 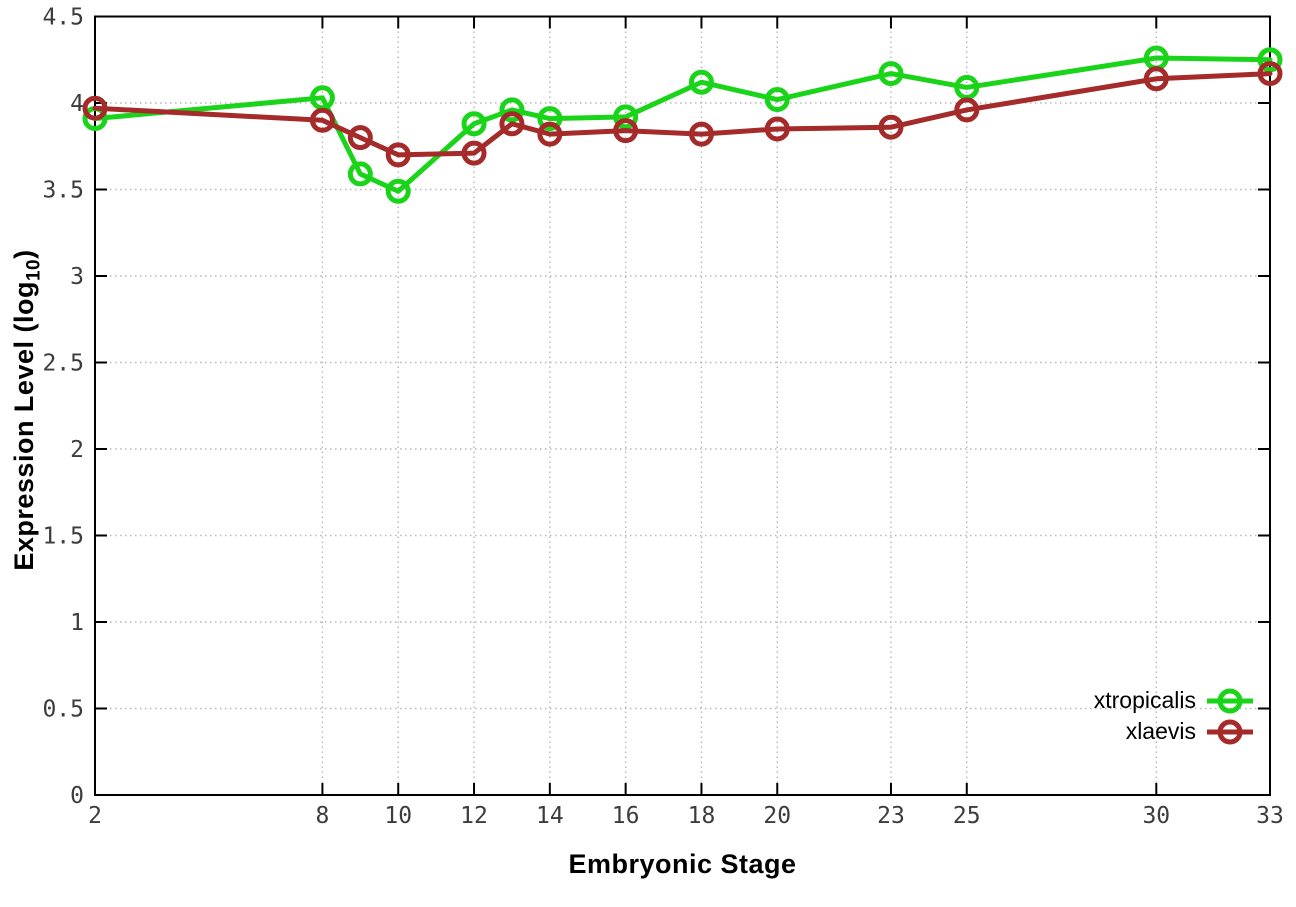 I want to click on series-xtropicalis-line, so click(x=682, y=124).